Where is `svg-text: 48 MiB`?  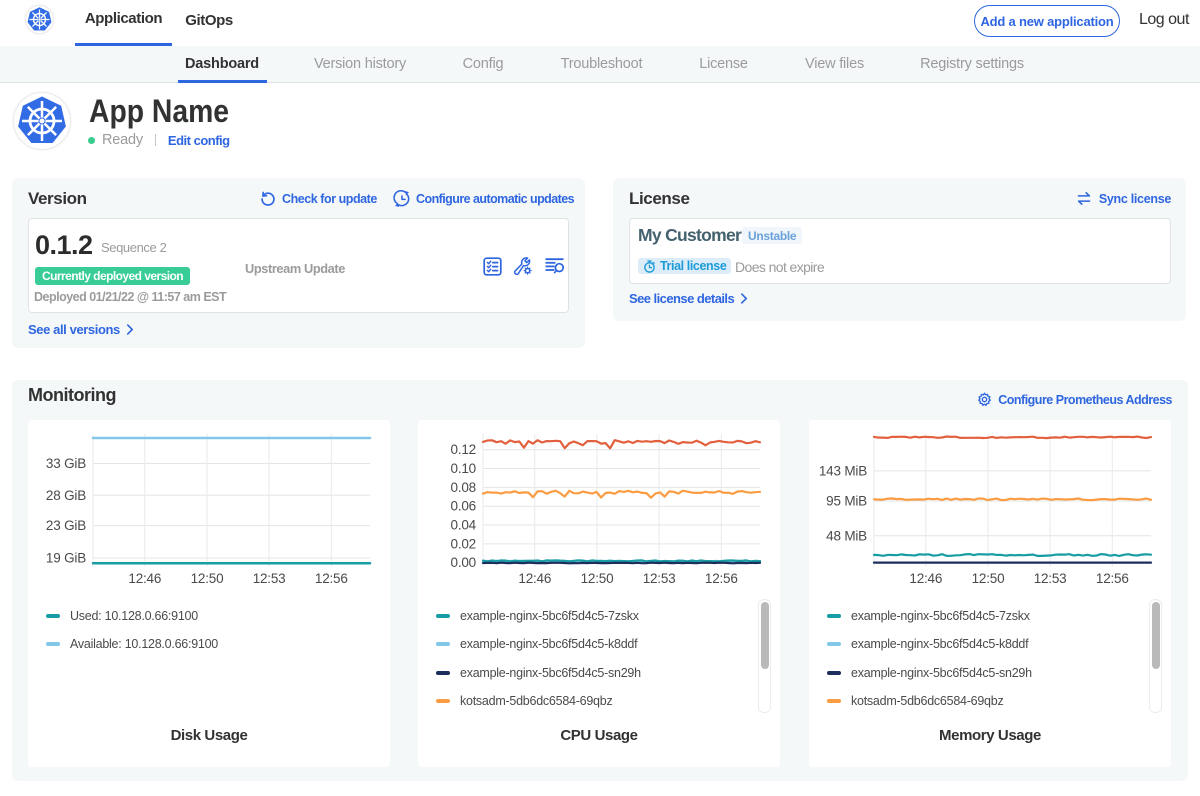
svg-text: 48 MiB is located at coordinates (846, 535).